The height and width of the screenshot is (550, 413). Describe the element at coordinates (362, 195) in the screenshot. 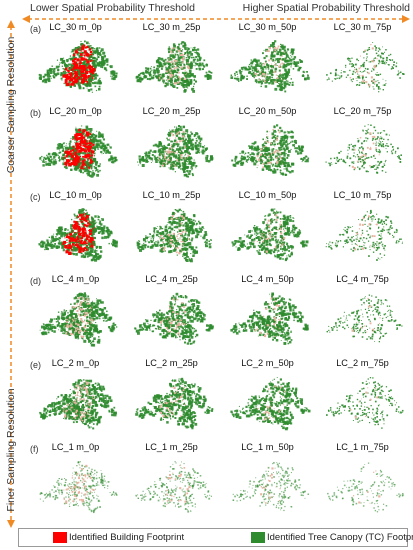

I see `panel-title: LC_10 m_75p` at that location.